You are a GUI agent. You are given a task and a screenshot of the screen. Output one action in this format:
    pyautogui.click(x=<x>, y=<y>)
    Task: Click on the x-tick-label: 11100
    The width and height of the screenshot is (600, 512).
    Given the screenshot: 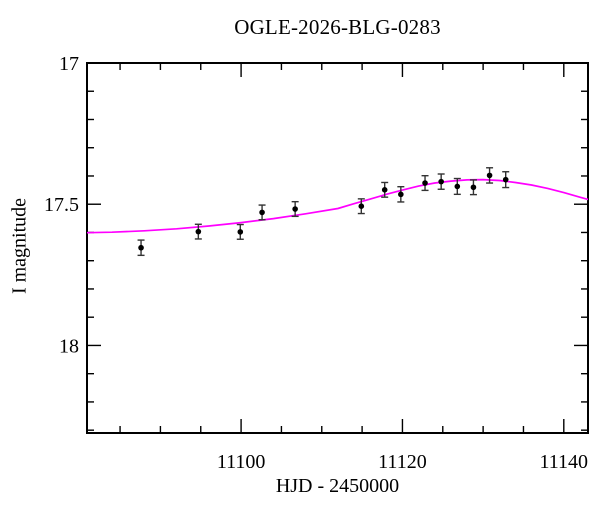 What is the action you would take?
    pyautogui.click(x=241, y=462)
    